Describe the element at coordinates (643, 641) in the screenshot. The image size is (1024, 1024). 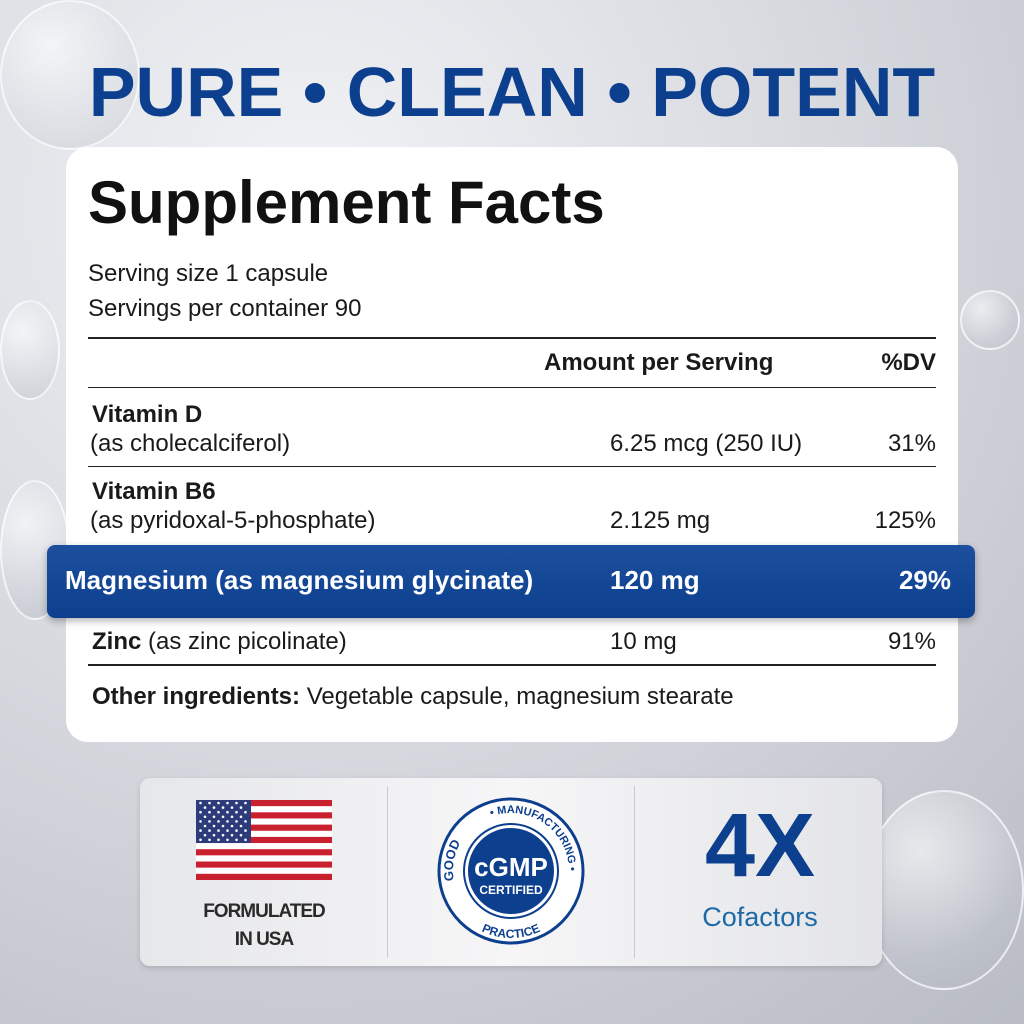
I see `nutrient-amount: 10 mg` at that location.